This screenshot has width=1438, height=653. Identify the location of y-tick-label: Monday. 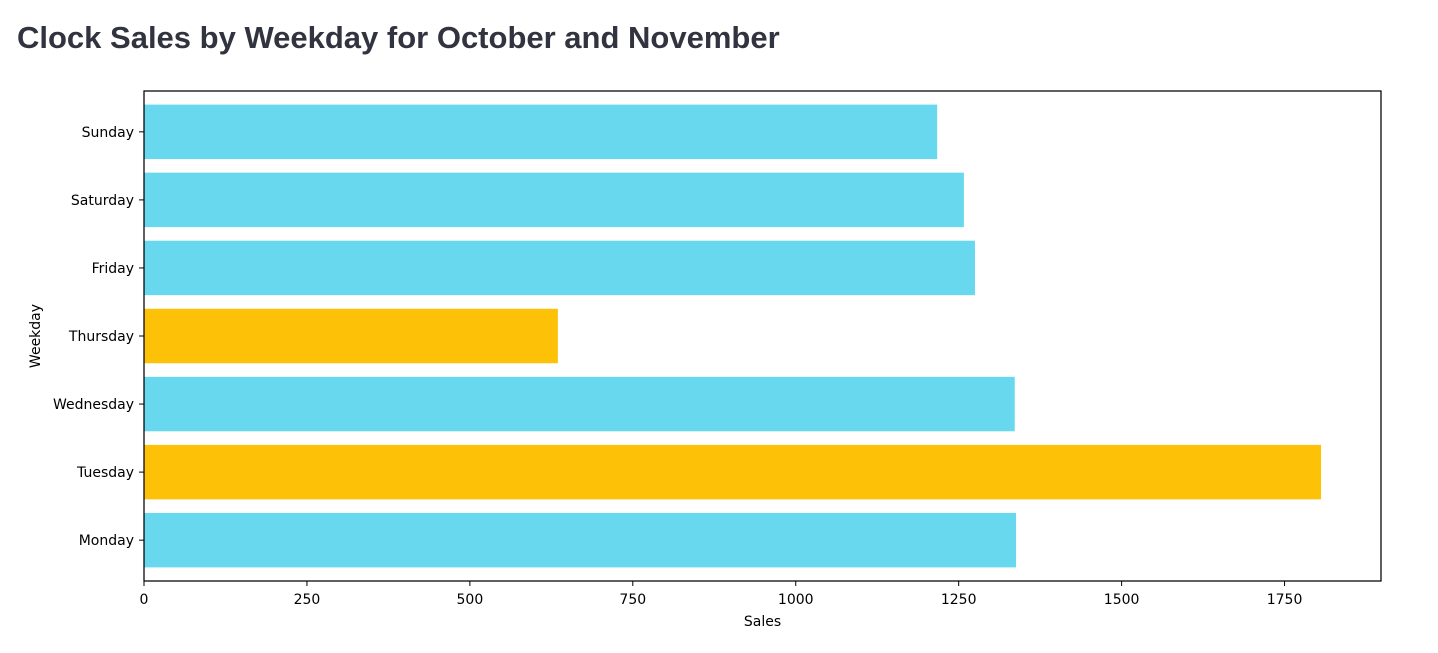
(106, 541).